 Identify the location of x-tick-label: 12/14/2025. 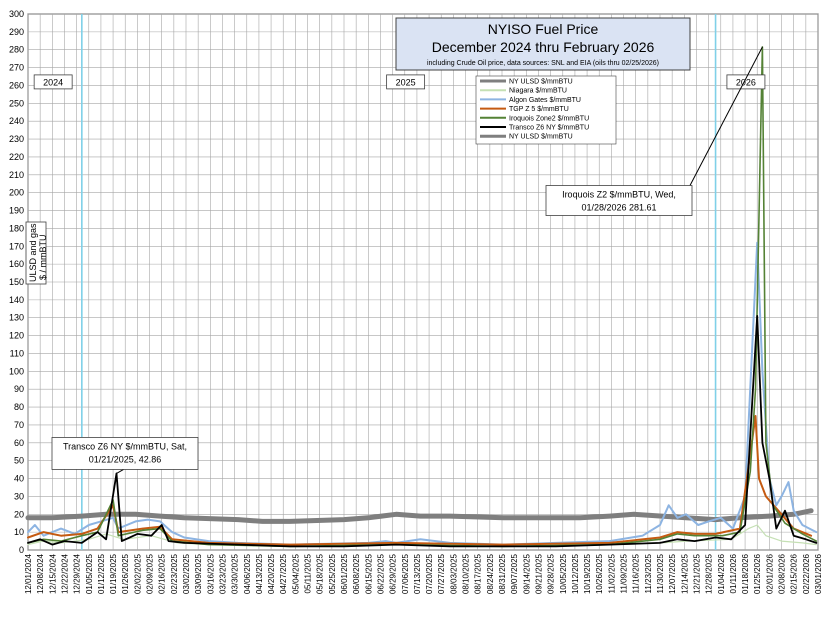
(684, 573).